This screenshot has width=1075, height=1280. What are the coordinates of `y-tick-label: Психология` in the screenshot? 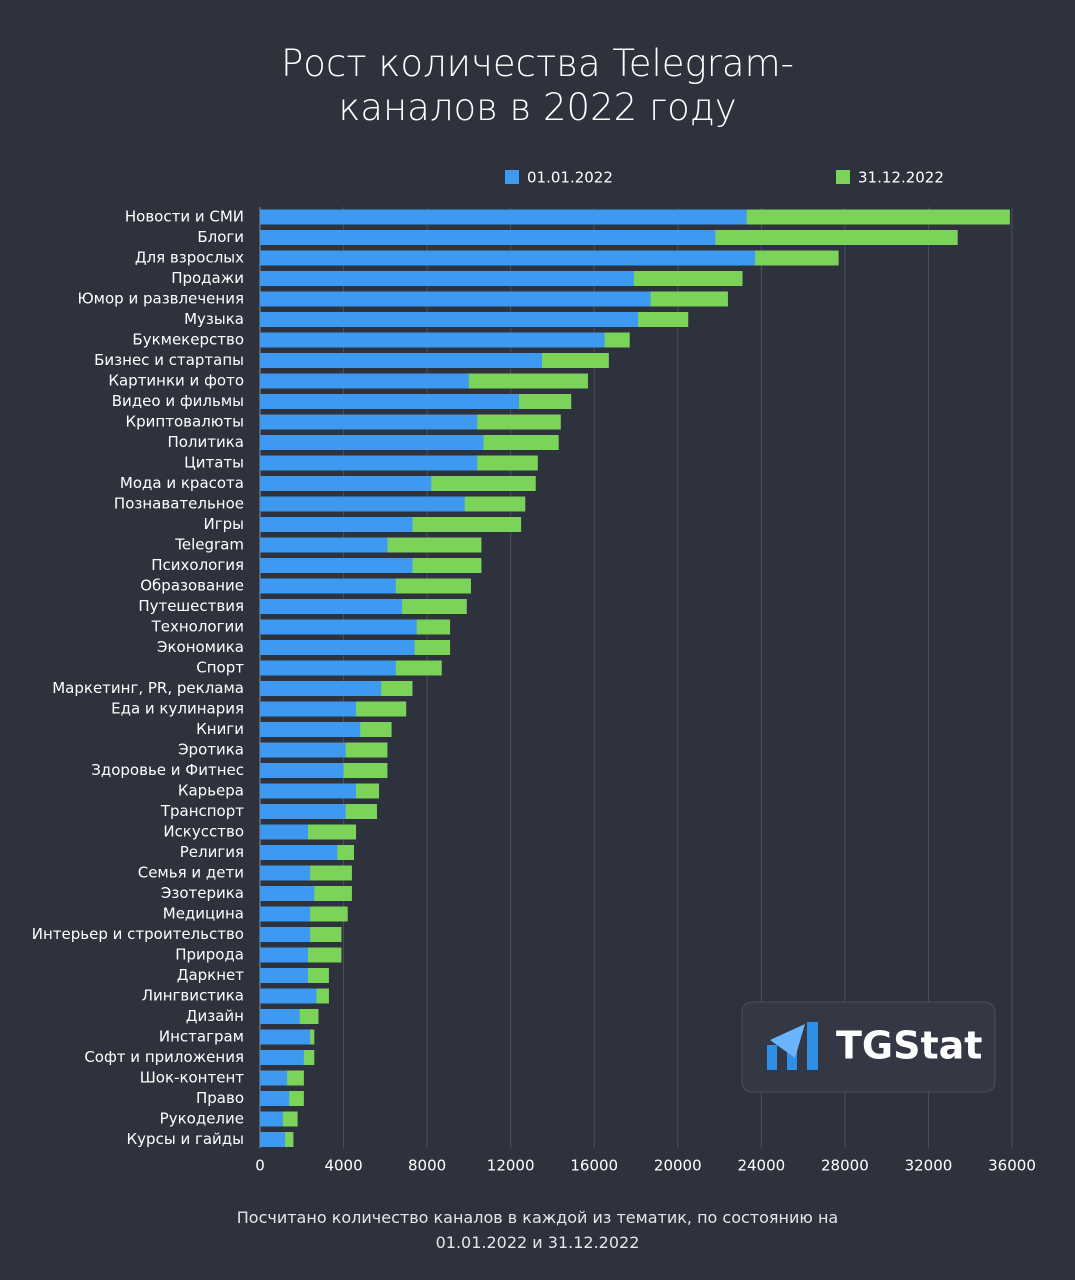 It's located at (197, 565).